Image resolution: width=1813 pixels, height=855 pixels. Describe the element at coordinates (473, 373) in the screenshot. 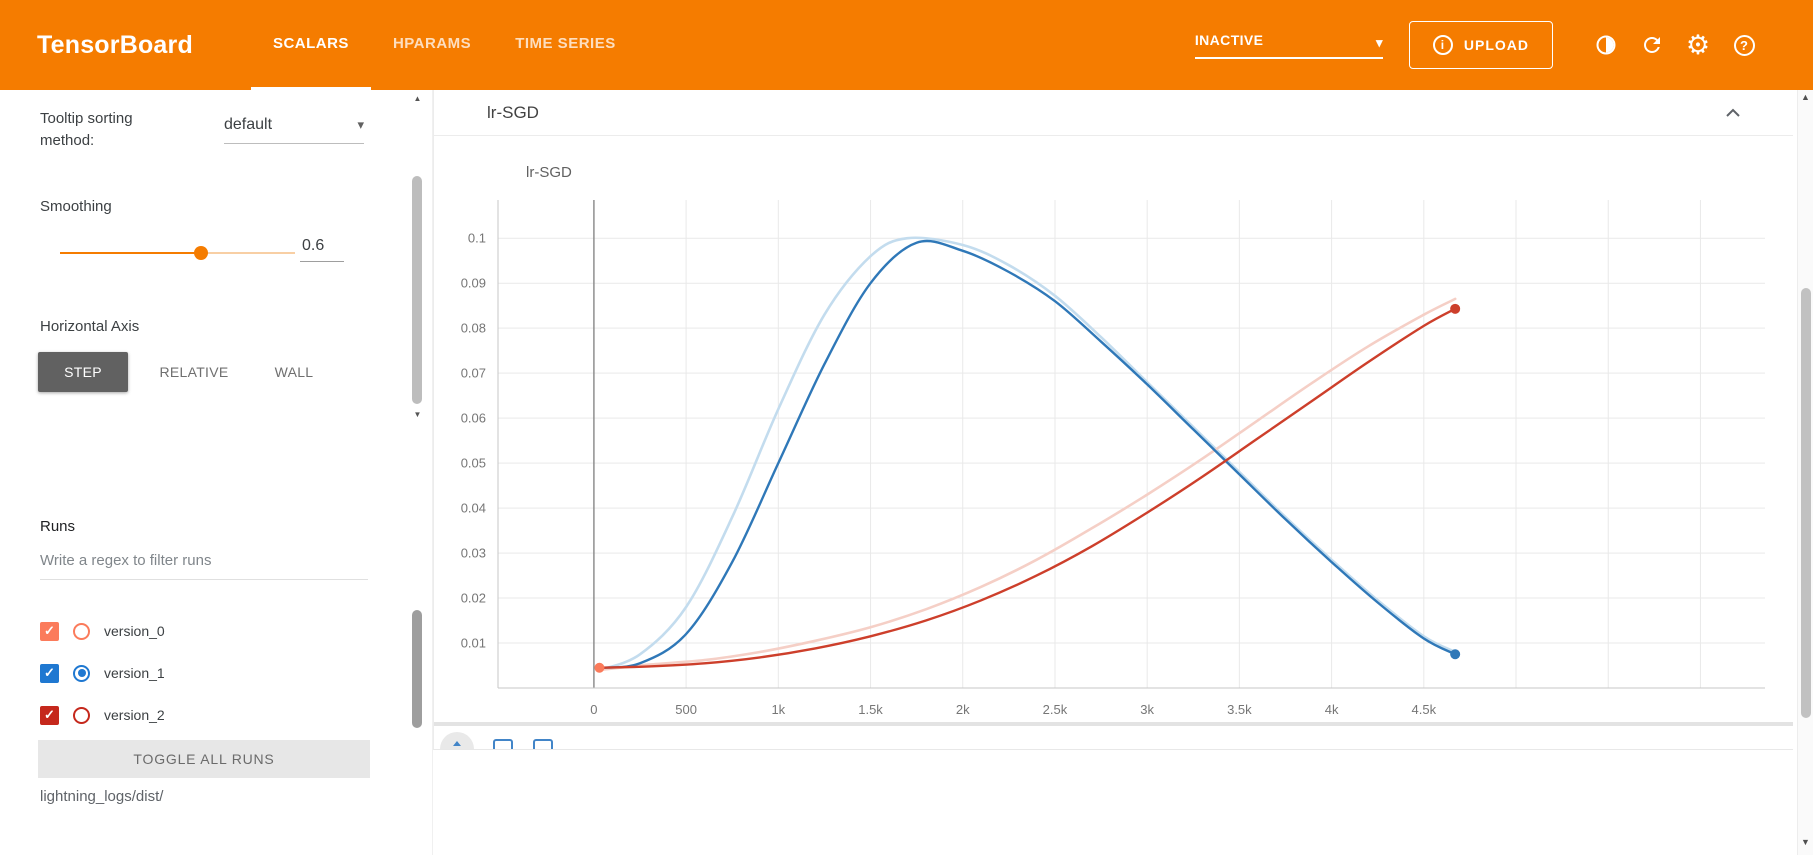

I see `svg-text: 0.07` at that location.